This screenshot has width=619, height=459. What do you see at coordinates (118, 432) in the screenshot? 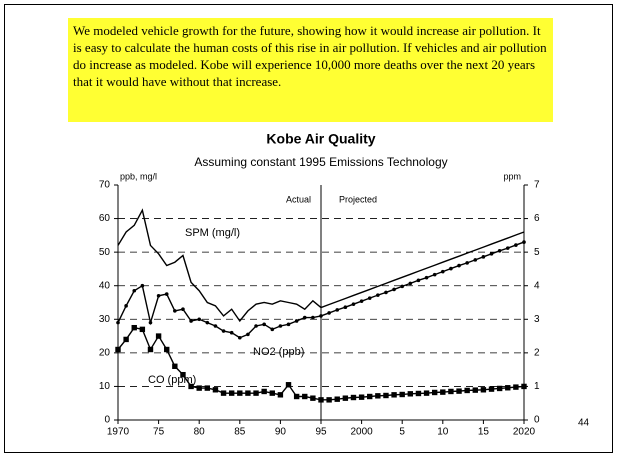
I see `x-tick-label: 1970` at bounding box center [118, 432].